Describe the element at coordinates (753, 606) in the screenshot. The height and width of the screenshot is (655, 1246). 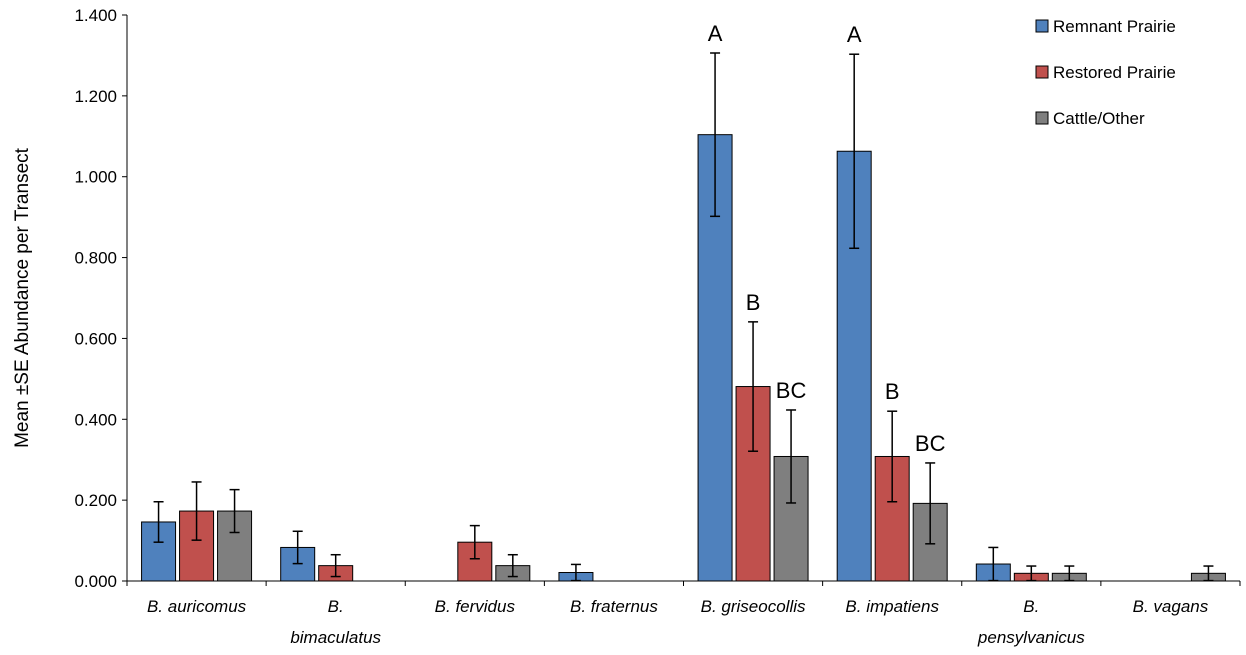
I see `x-tick-label: B. griseocollis` at that location.